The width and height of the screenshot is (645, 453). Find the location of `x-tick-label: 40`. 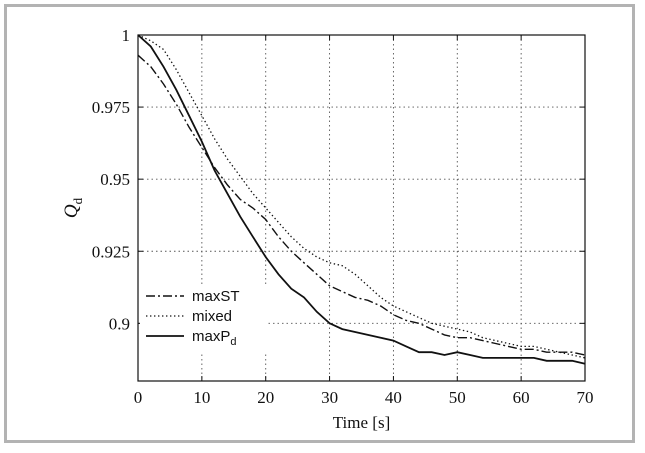

x-tick-label: 40 is located at coordinates (393, 397).